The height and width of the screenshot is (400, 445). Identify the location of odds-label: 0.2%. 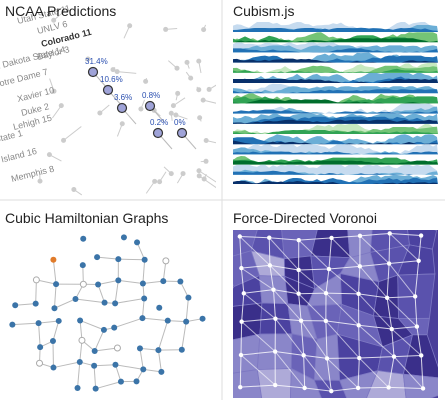
(159, 122).